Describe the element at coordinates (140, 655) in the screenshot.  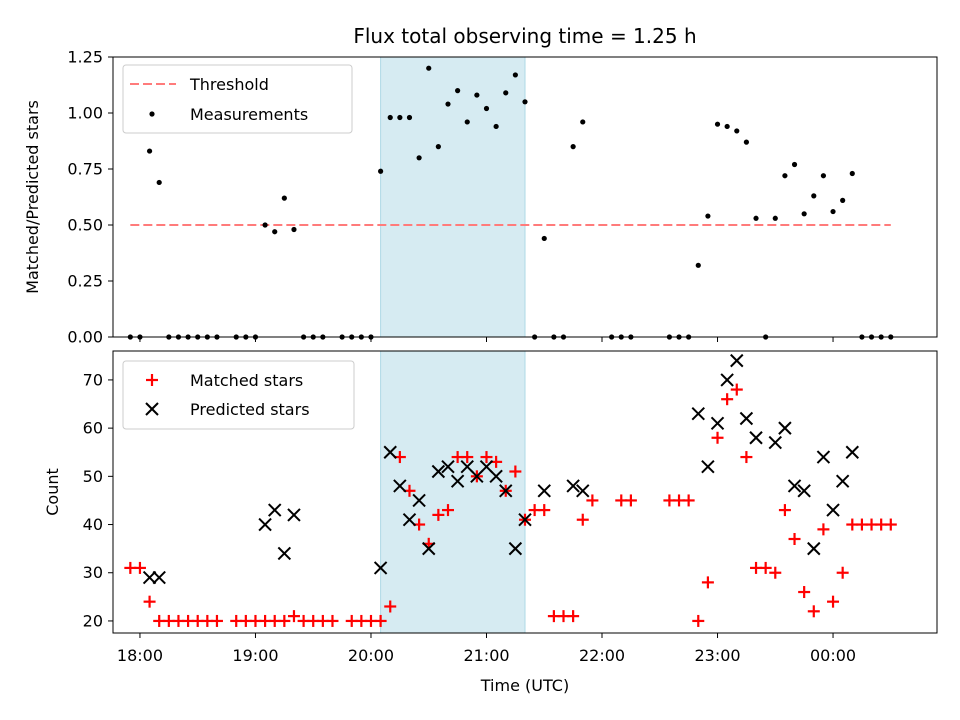
I see `bottom-x-tick-label: 18:00` at that location.